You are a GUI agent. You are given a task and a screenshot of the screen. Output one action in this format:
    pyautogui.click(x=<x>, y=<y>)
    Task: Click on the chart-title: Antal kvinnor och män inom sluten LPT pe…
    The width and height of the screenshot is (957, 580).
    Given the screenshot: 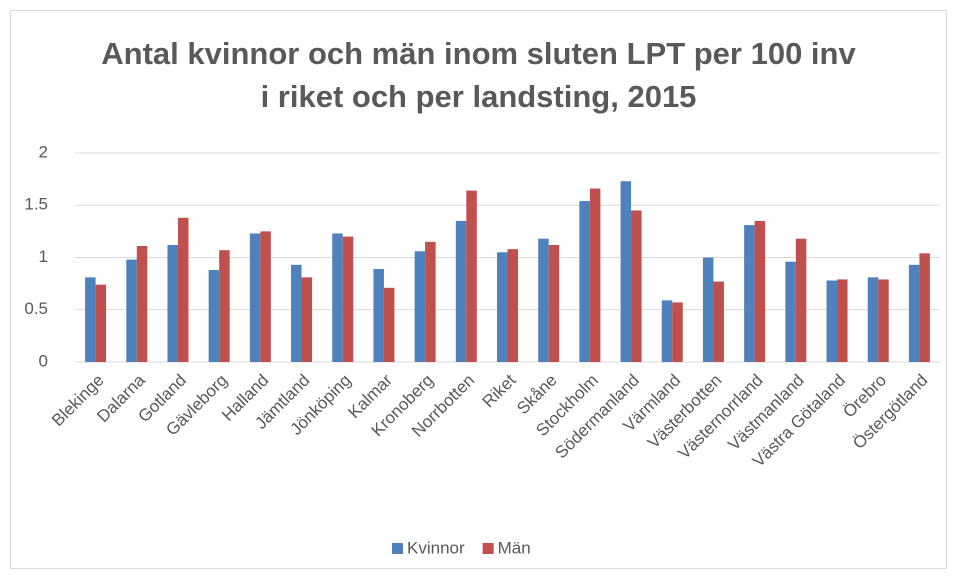 What is the action you would take?
    pyautogui.click(x=478, y=75)
    